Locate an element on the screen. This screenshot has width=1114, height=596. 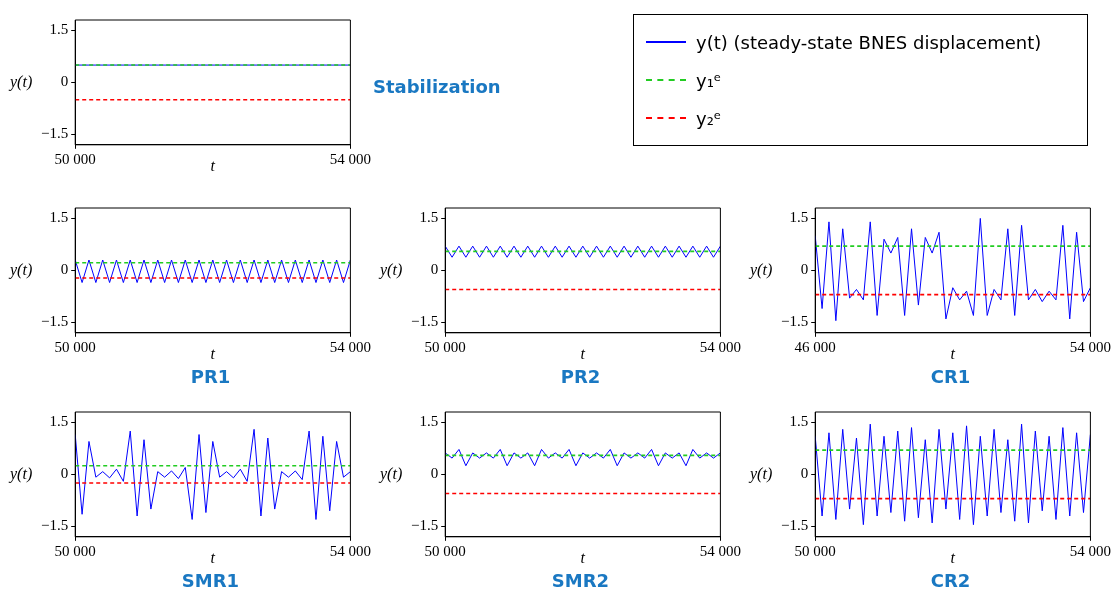
text: PR1 is located at coordinates (210, 376).